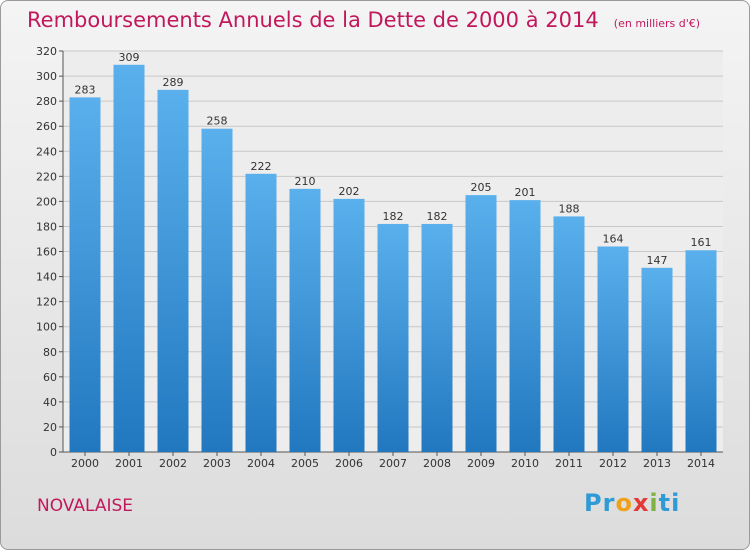 The height and width of the screenshot is (550, 750). I want to click on y-tick-label: 240, so click(46, 151).